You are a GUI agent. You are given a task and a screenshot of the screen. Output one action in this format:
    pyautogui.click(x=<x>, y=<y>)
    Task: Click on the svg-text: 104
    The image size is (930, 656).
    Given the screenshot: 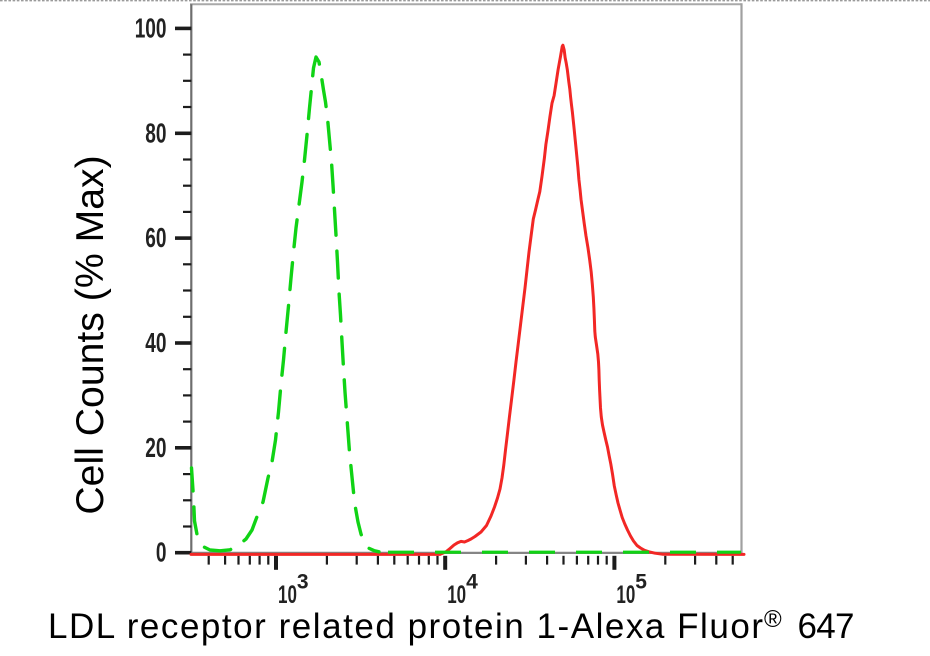 What is the action you would take?
    pyautogui.click(x=462, y=589)
    